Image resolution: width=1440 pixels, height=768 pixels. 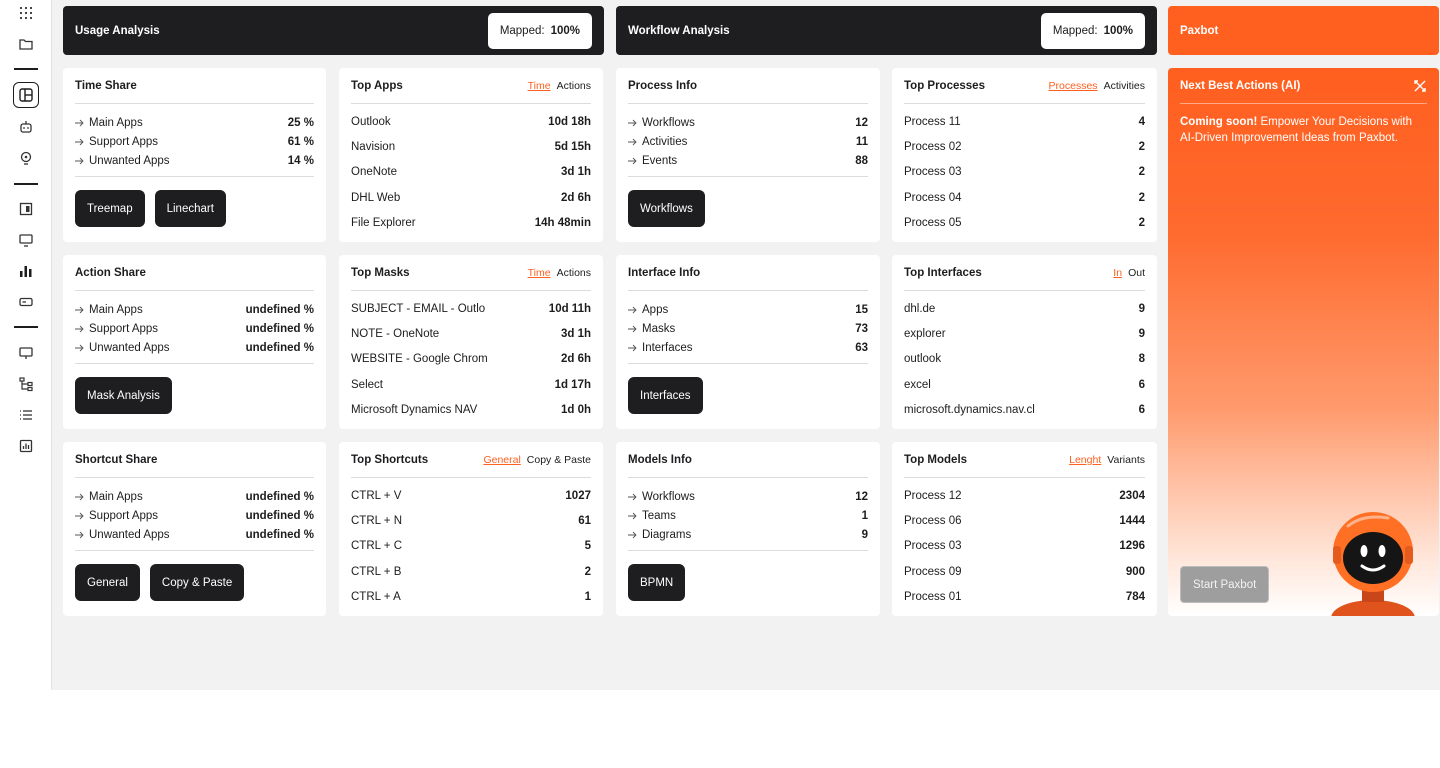 What do you see at coordinates (194, 273) in the screenshot?
I see `card-header: Action Share` at bounding box center [194, 273].